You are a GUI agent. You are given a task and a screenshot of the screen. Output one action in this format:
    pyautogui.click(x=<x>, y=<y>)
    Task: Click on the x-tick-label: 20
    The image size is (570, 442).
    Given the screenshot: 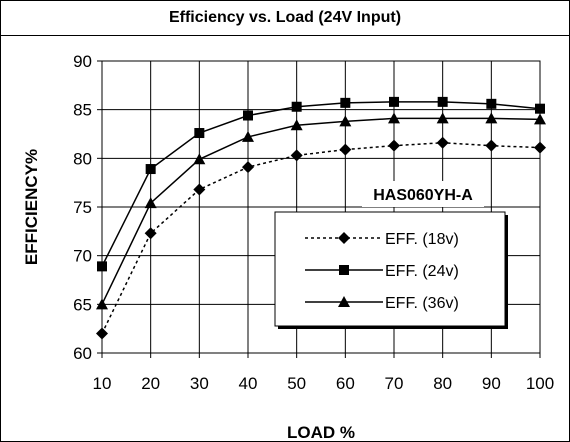 What is the action you would take?
    pyautogui.click(x=150, y=383)
    